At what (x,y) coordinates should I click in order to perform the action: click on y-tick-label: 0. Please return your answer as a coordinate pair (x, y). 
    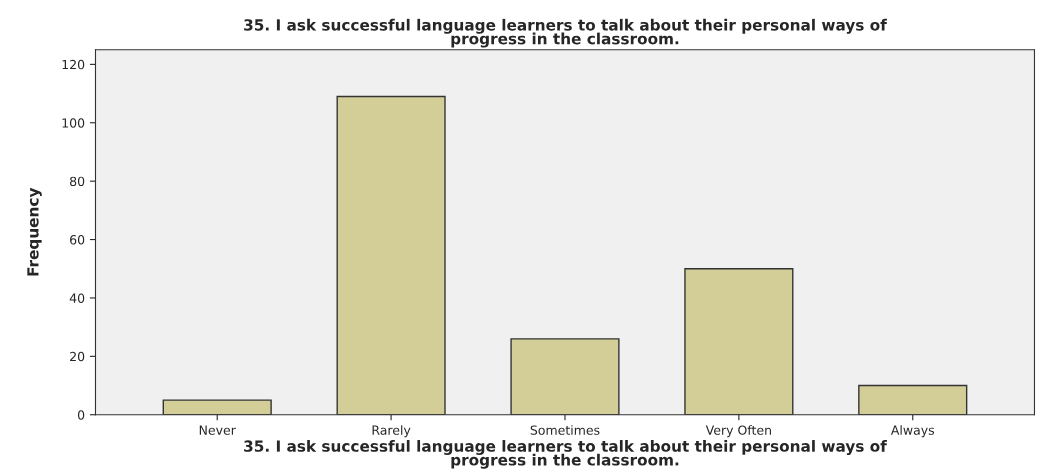
    Looking at the image, I should click on (81, 415).